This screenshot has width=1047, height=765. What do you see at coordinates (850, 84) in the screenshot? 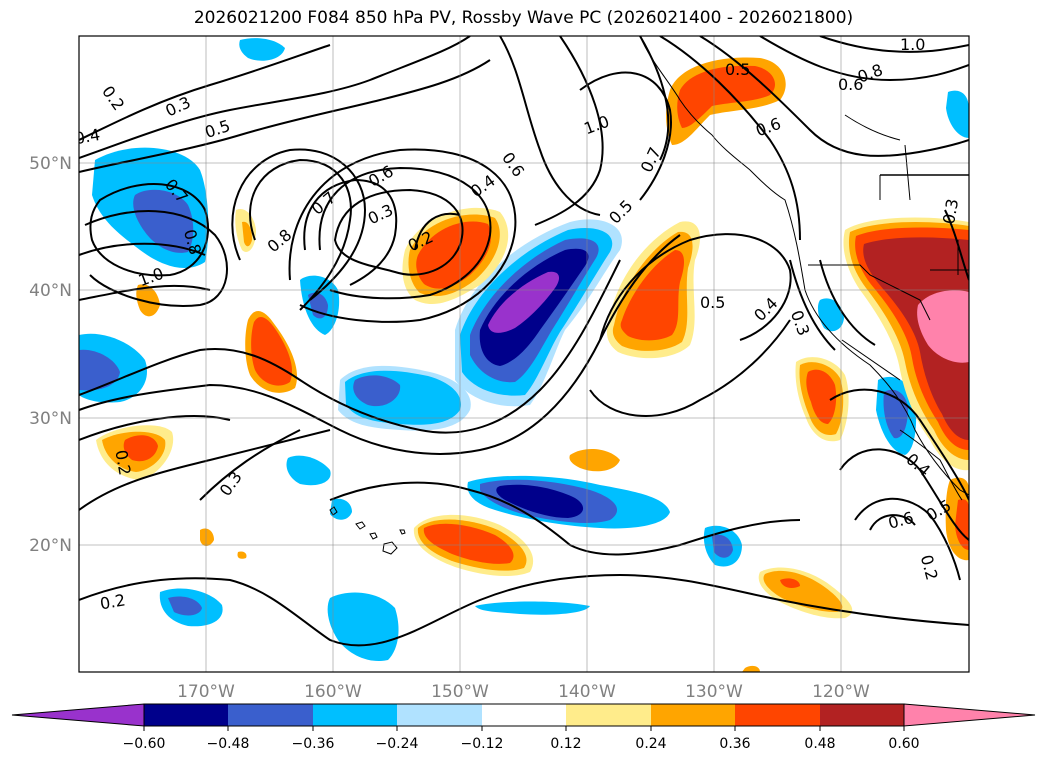
I see `contour-label: 0.6` at bounding box center [850, 84].